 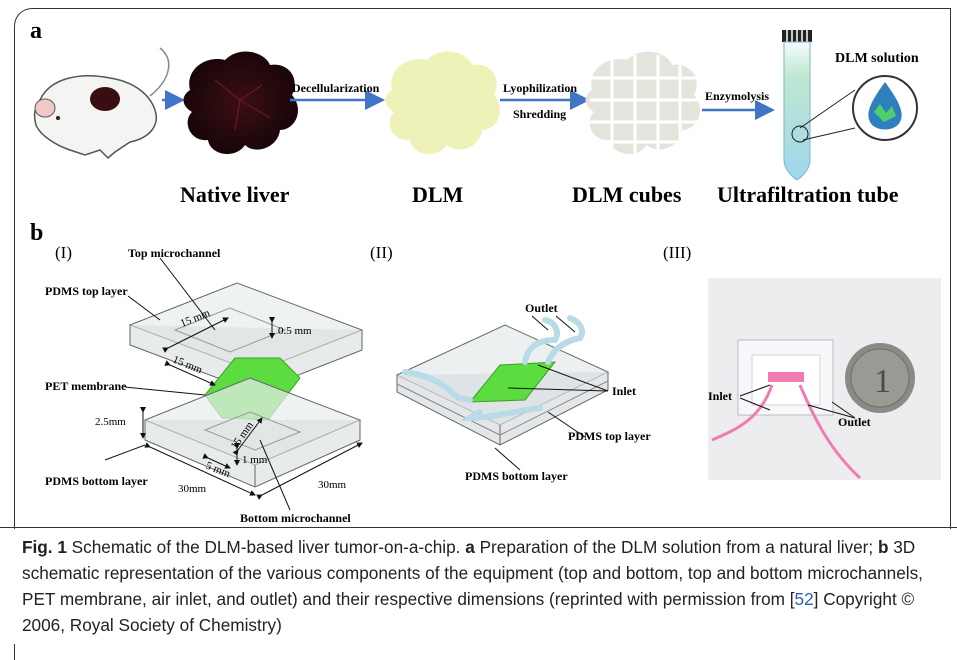 I want to click on label-dlm-cubes: DLM cubes, so click(x=627, y=194).